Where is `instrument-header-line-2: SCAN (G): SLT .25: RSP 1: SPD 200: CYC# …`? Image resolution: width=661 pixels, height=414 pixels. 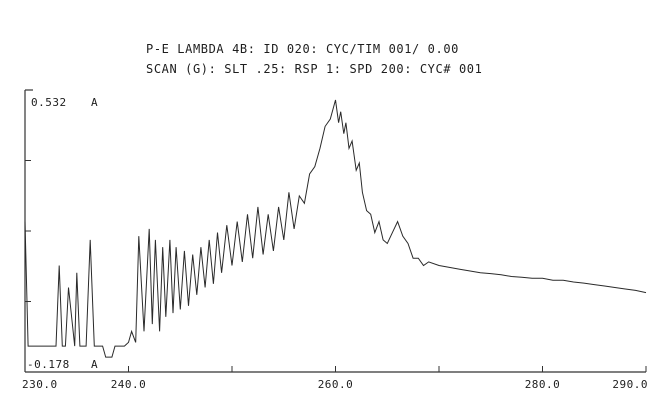 instrument-header-line-2: SCAN (G): SLT .25: RSP 1: SPD 200: CYC# … is located at coordinates (314, 69).